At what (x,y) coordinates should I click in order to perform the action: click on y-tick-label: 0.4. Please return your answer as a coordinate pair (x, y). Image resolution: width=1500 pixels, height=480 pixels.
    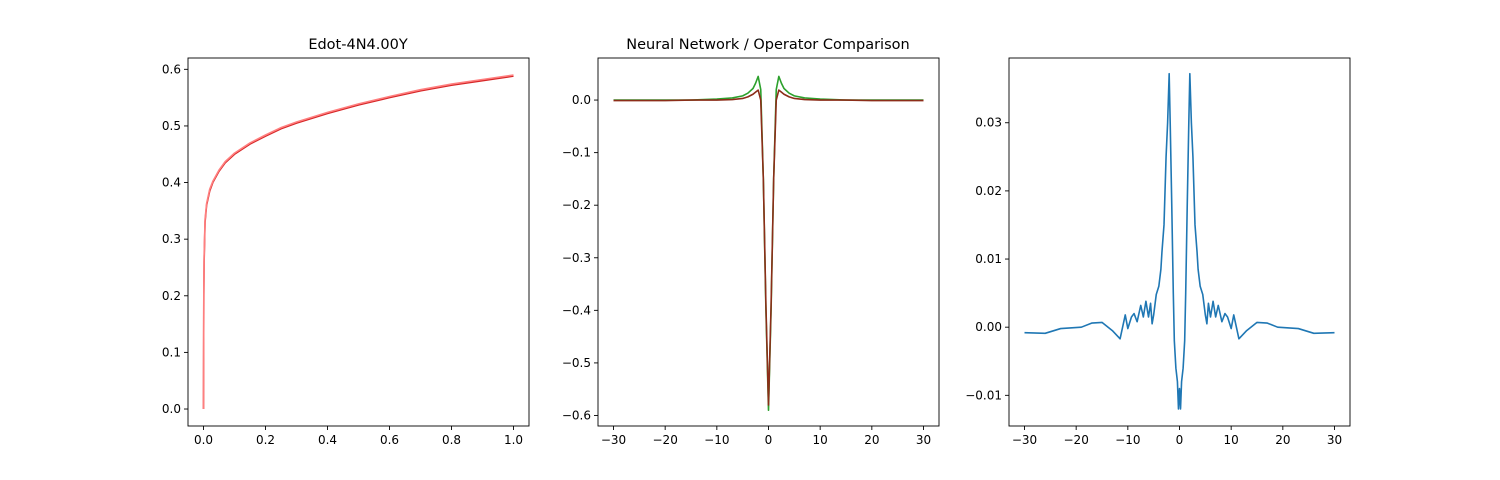
    Looking at the image, I should click on (171, 183).